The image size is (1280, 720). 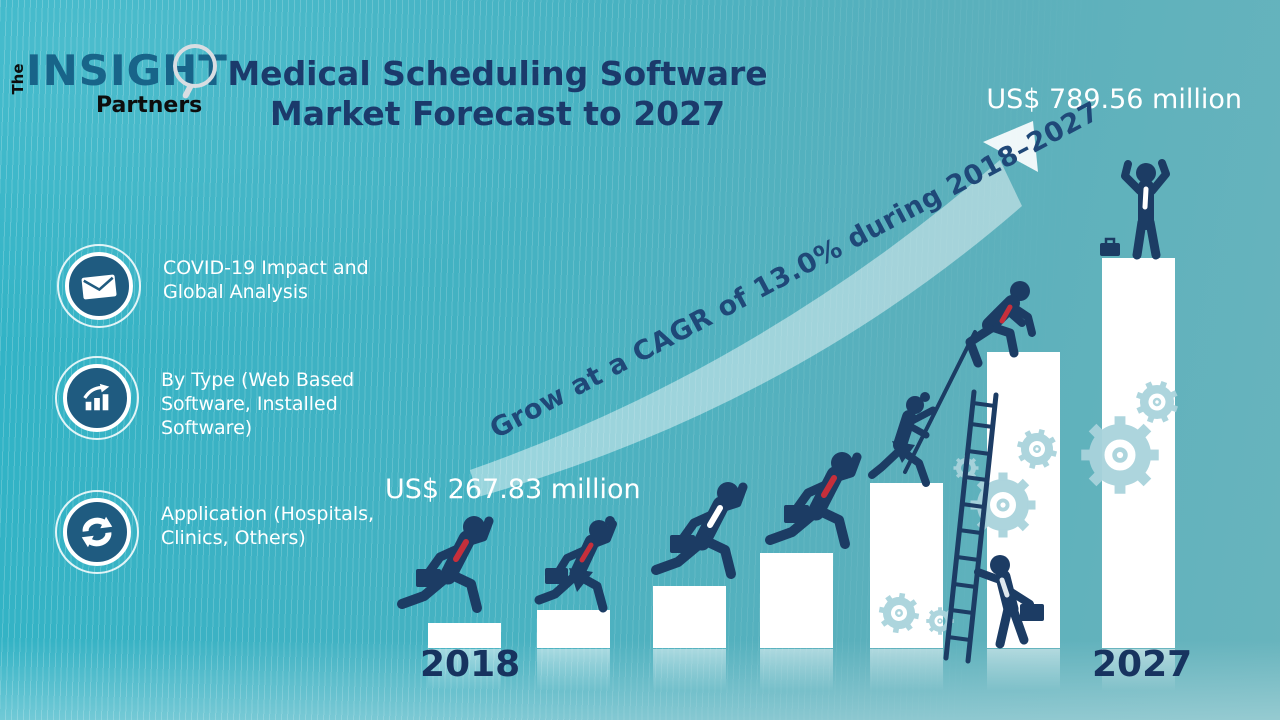 I want to click on growth-chart-icon, so click(x=97, y=398).